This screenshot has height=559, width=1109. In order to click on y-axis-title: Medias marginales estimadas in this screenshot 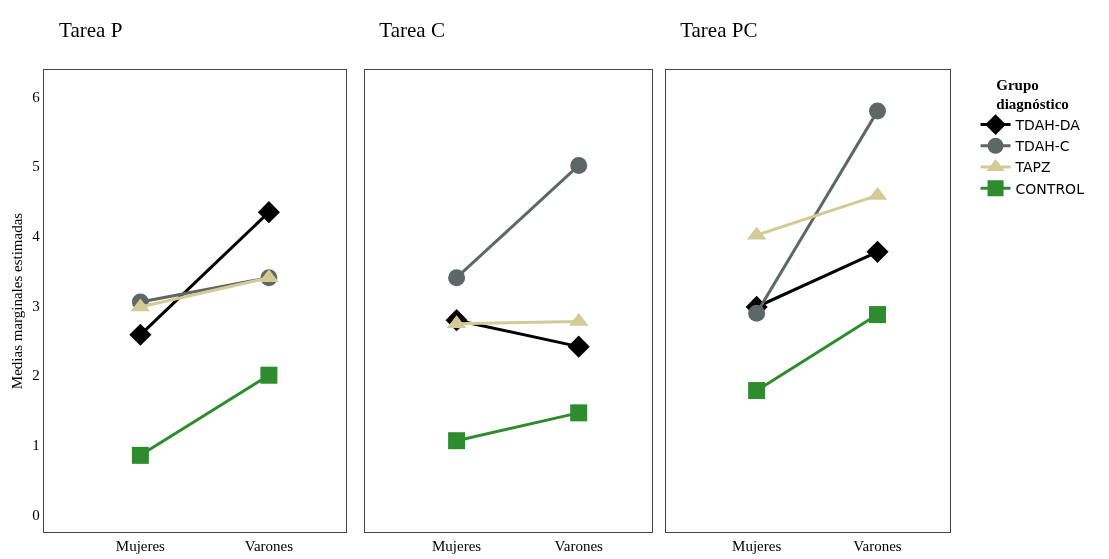, I will do `click(16, 301)`.